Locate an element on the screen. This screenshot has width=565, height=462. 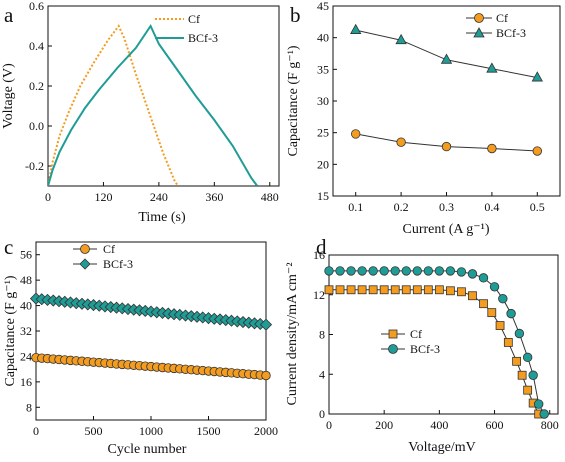
x-tick-label: 0.2 is located at coordinates (401, 207).